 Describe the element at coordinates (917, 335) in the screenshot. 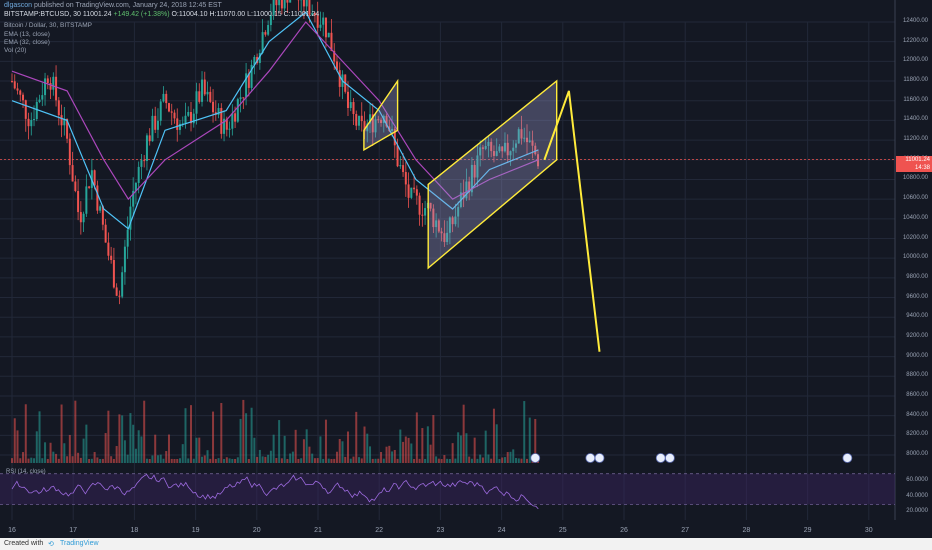

I see `price-tick-label: 9200.00` at that location.